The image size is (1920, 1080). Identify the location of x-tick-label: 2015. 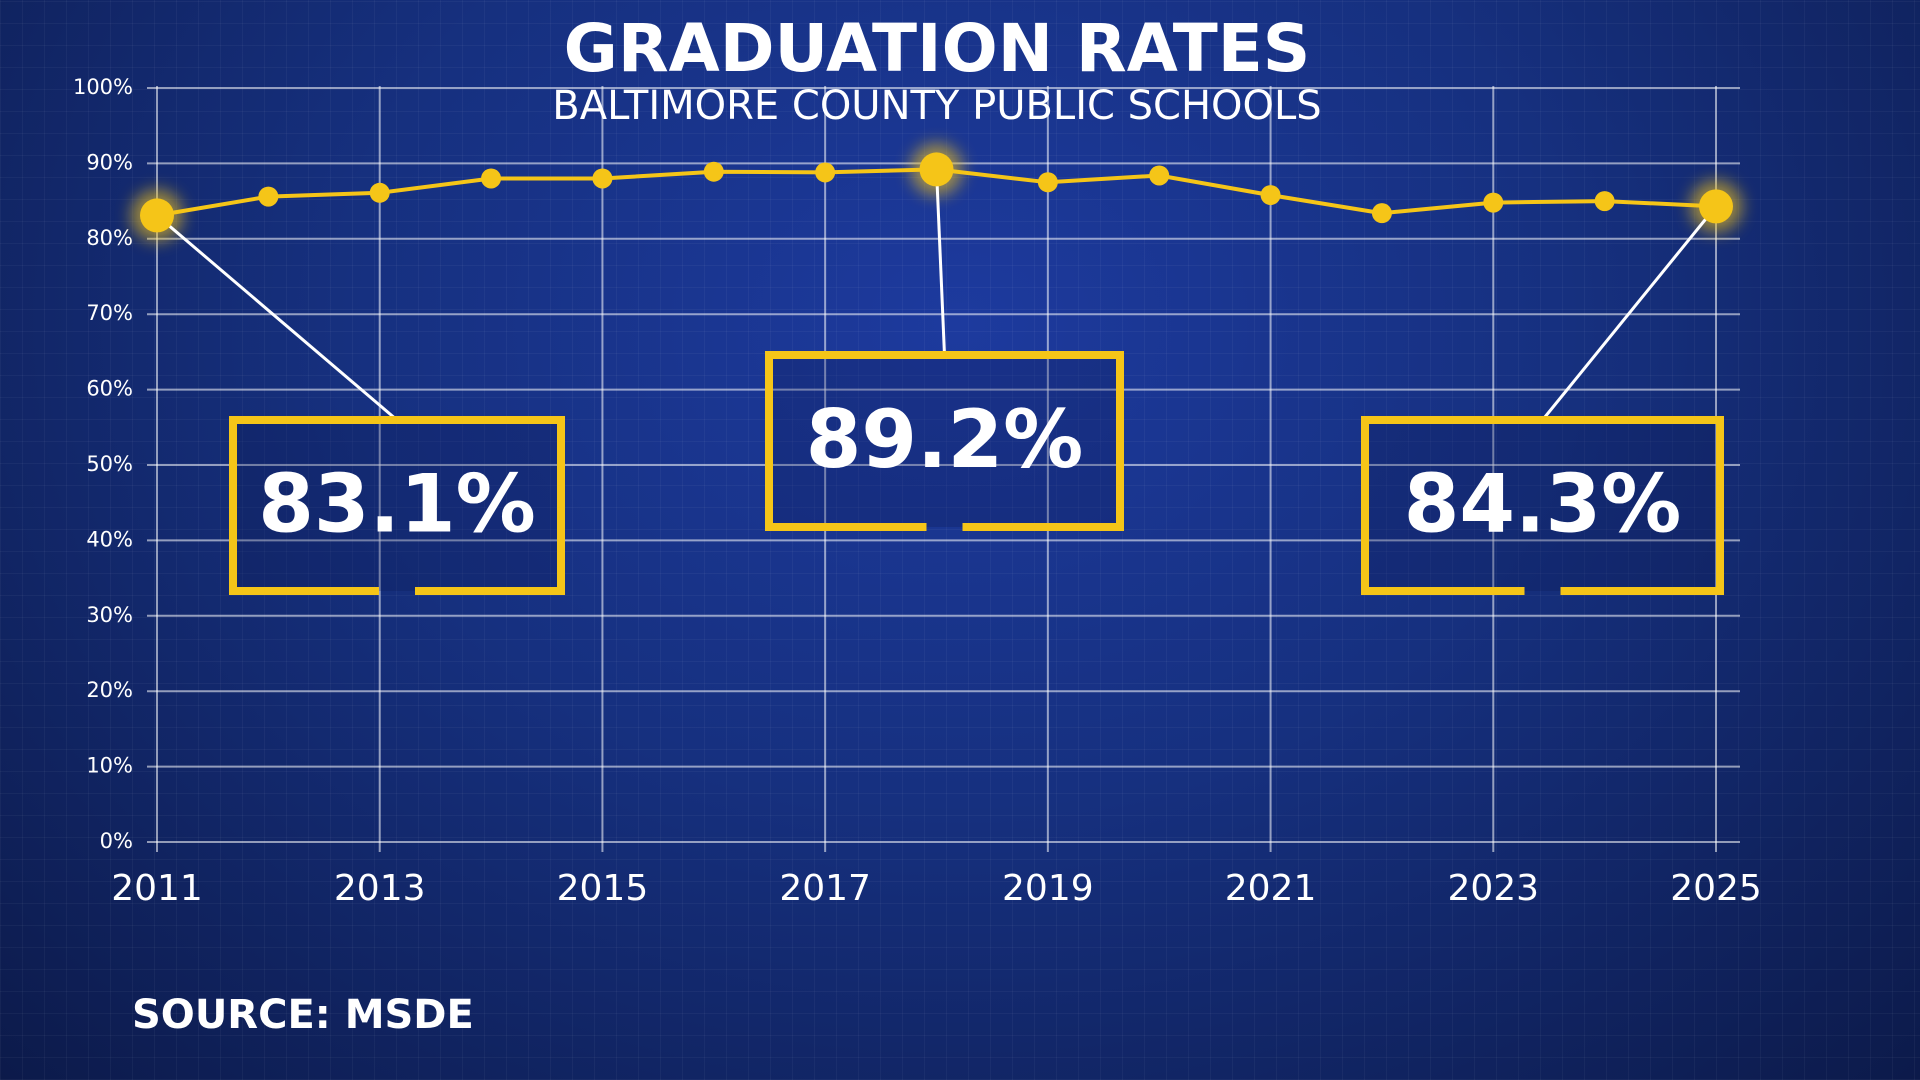
(603, 888).